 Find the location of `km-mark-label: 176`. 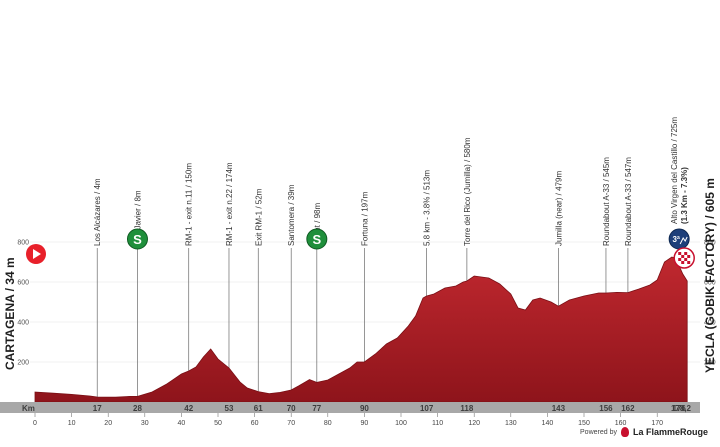

km-mark-label: 176 is located at coordinates (679, 408).